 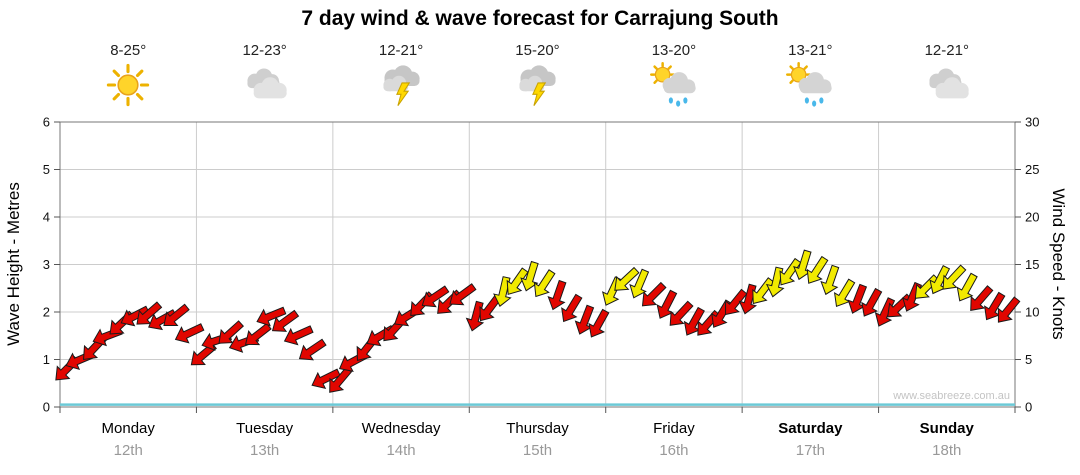 What do you see at coordinates (1032, 264) in the screenshot?
I see `axis-tick-label: 15` at bounding box center [1032, 264].